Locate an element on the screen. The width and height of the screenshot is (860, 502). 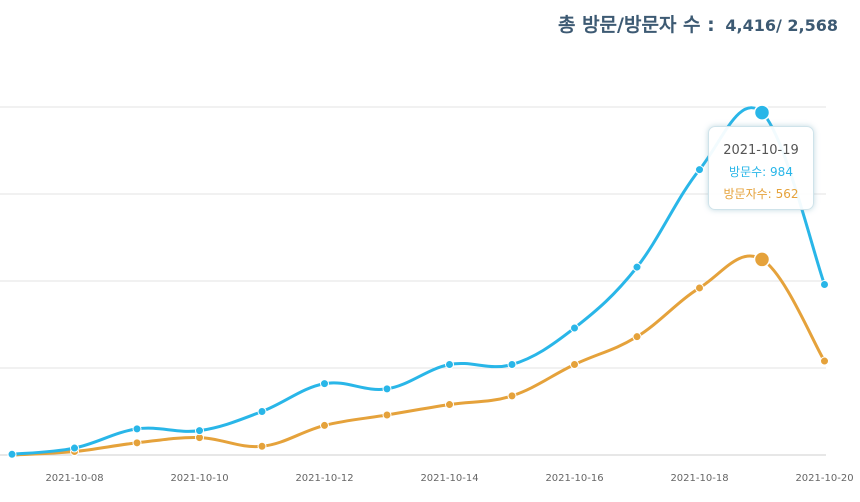
tooltip-visits-label: 방문수: is located at coordinates (748, 172).